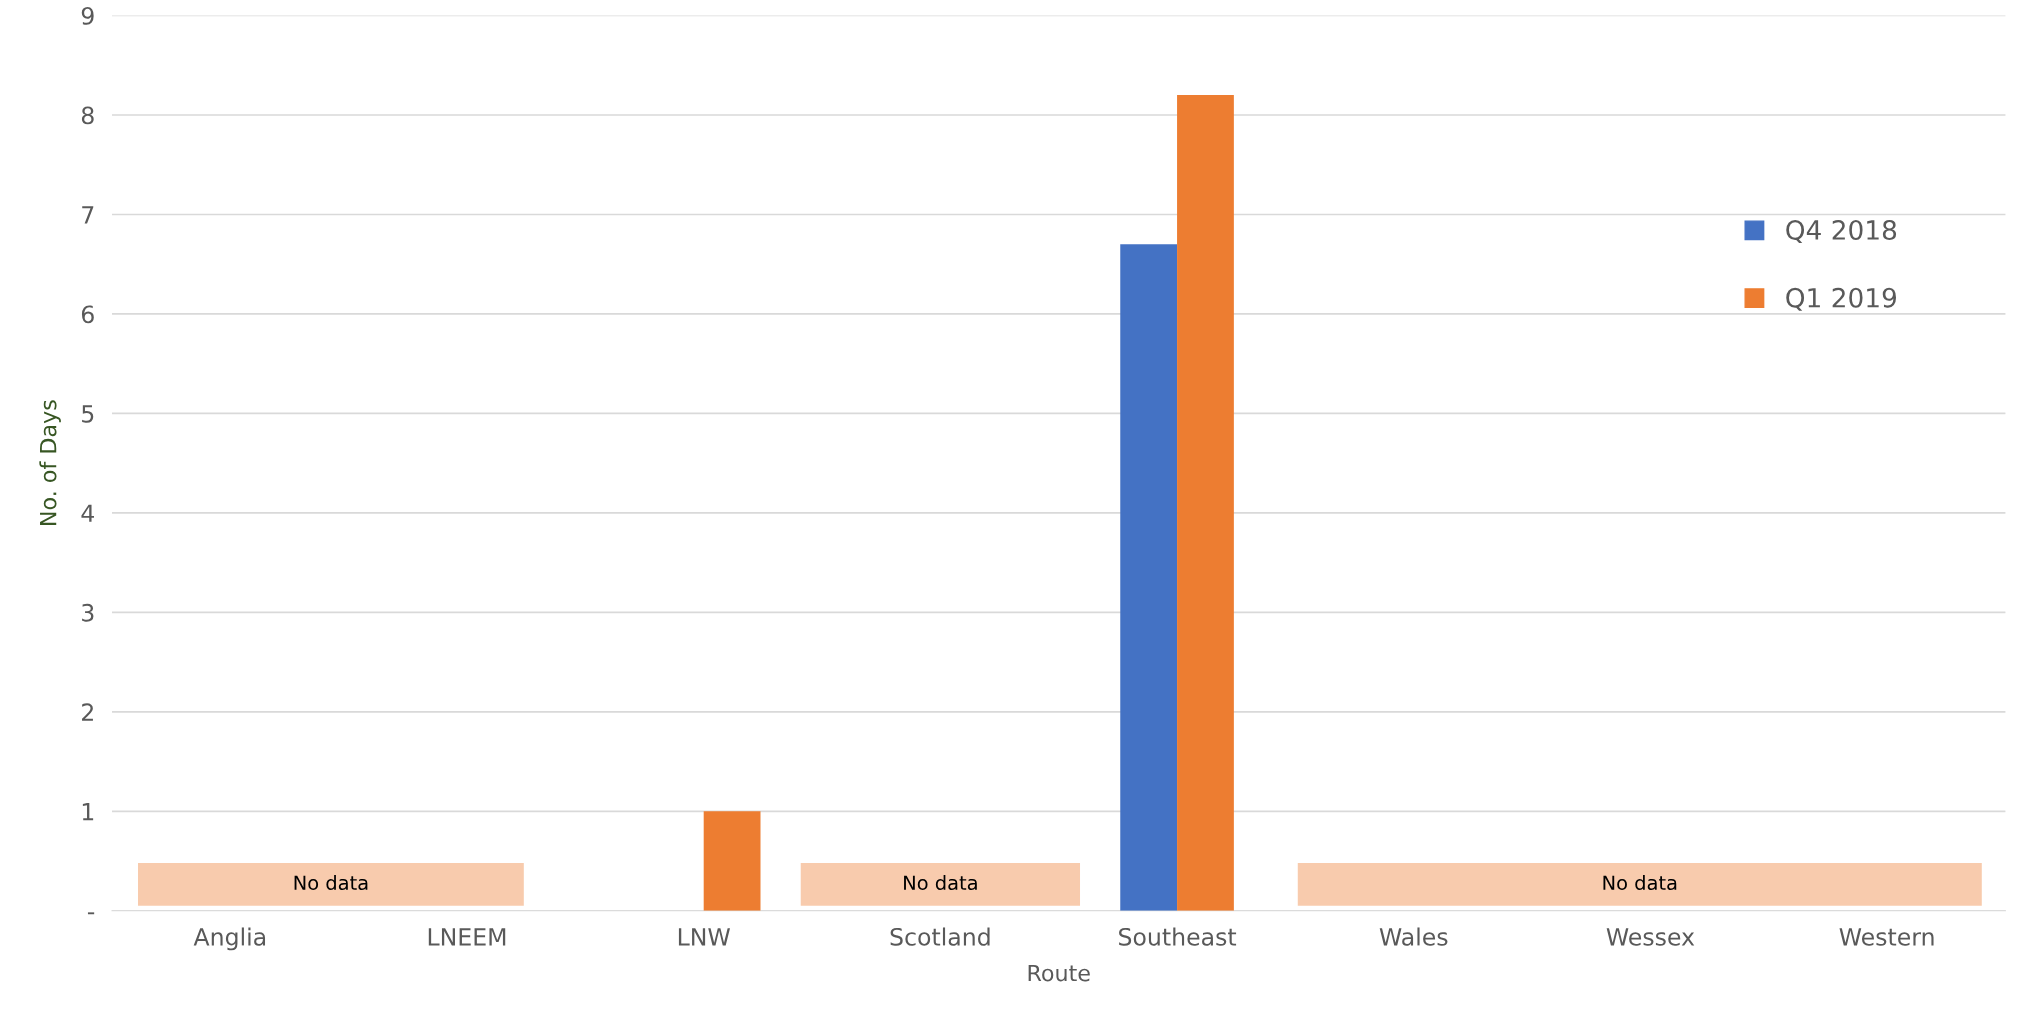 The height and width of the screenshot is (1035, 2036). Describe the element at coordinates (940, 936) in the screenshot. I see `x-tick-label: Scotland` at that location.